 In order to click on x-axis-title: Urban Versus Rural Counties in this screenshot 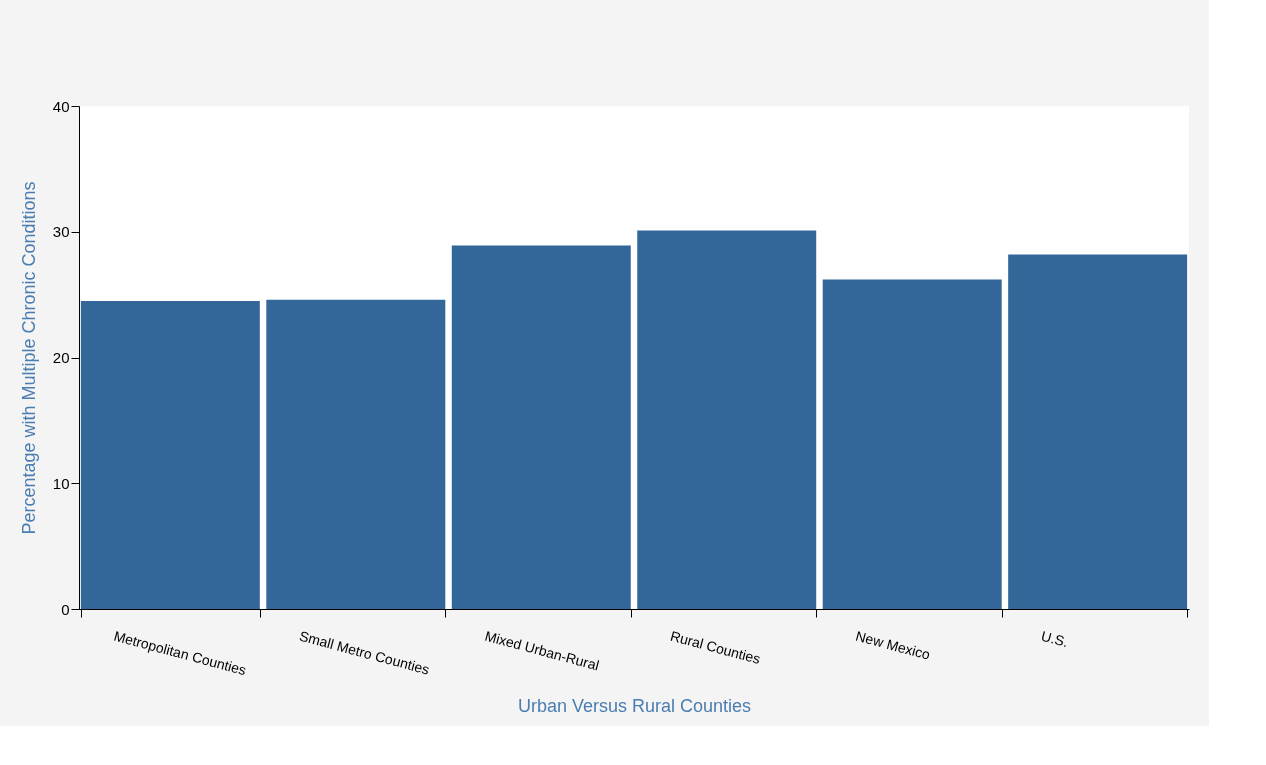, I will do `click(634, 706)`.